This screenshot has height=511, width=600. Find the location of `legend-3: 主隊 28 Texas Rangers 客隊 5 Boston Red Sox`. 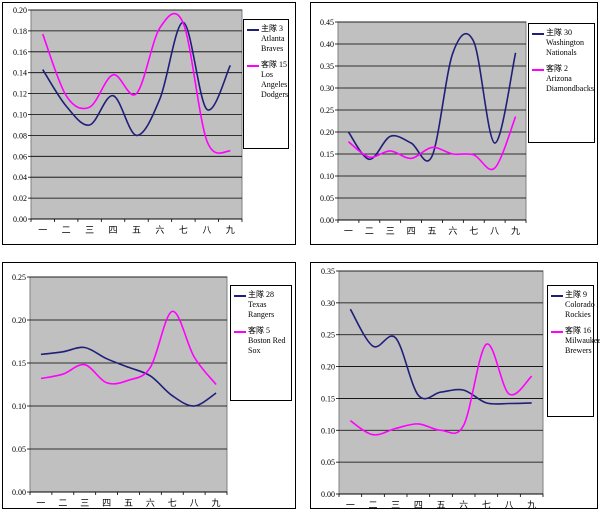

legend-3: 主隊 28 Texas Rangers 客隊 5 Boston Red Sox is located at coordinates (261, 343).